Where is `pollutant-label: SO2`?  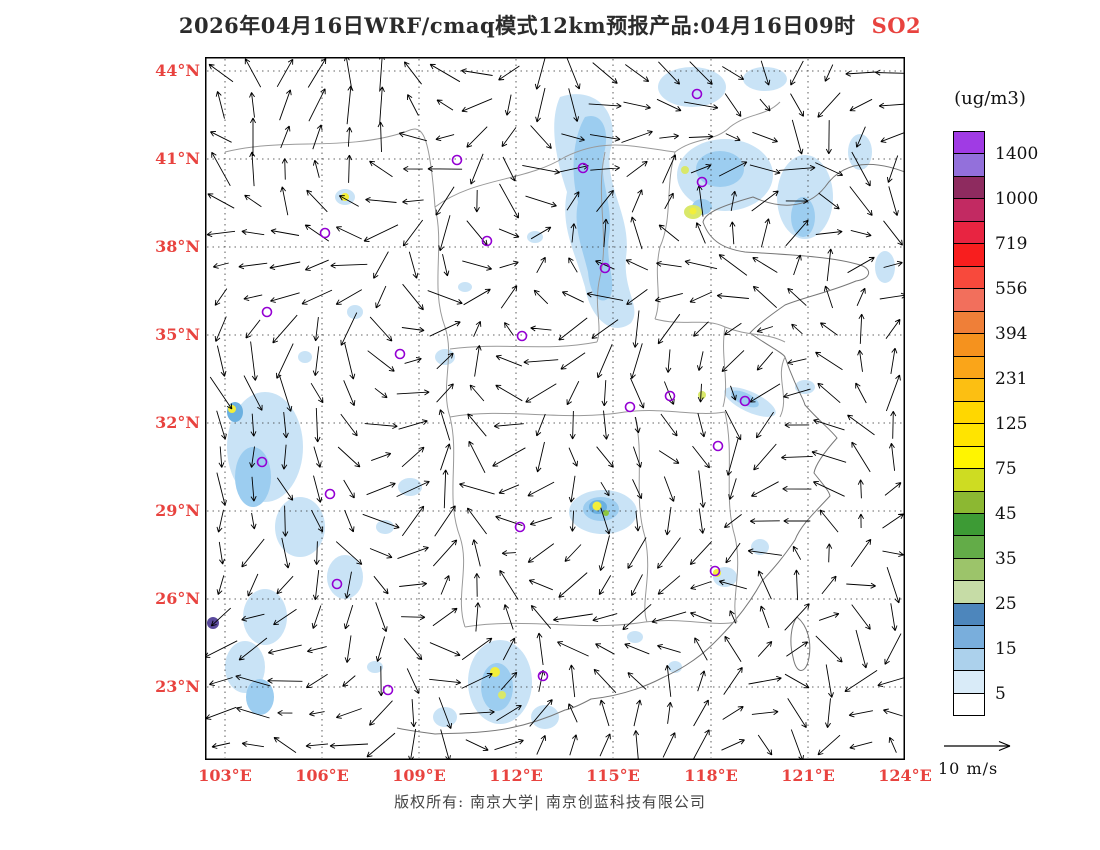 pollutant-label: SO2 is located at coordinates (896, 25).